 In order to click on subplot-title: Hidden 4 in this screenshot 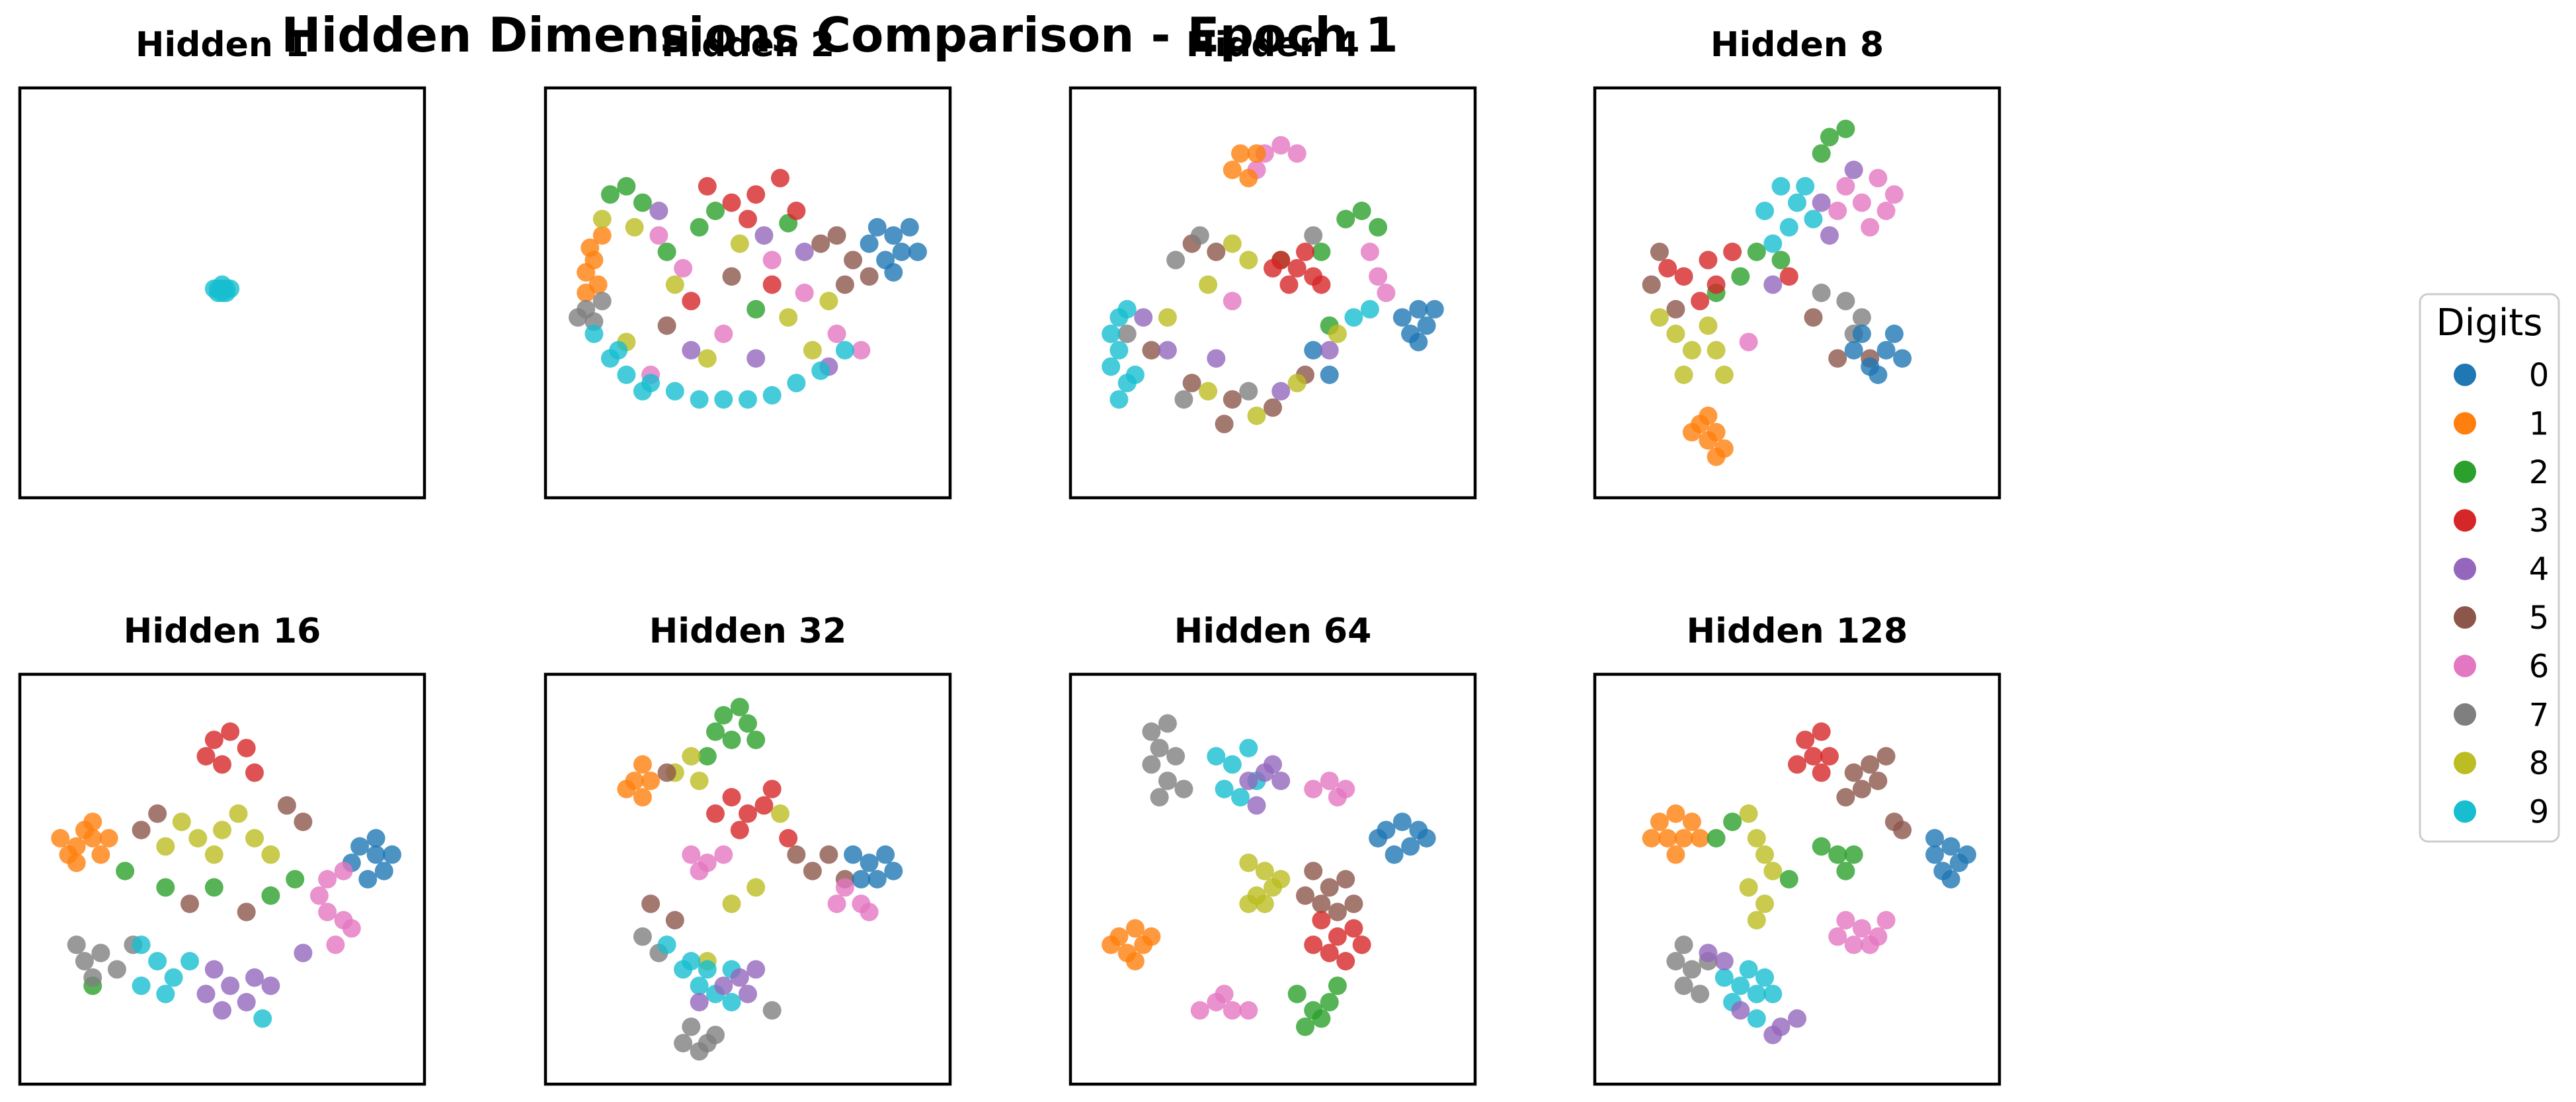, I will do `click(1273, 45)`.